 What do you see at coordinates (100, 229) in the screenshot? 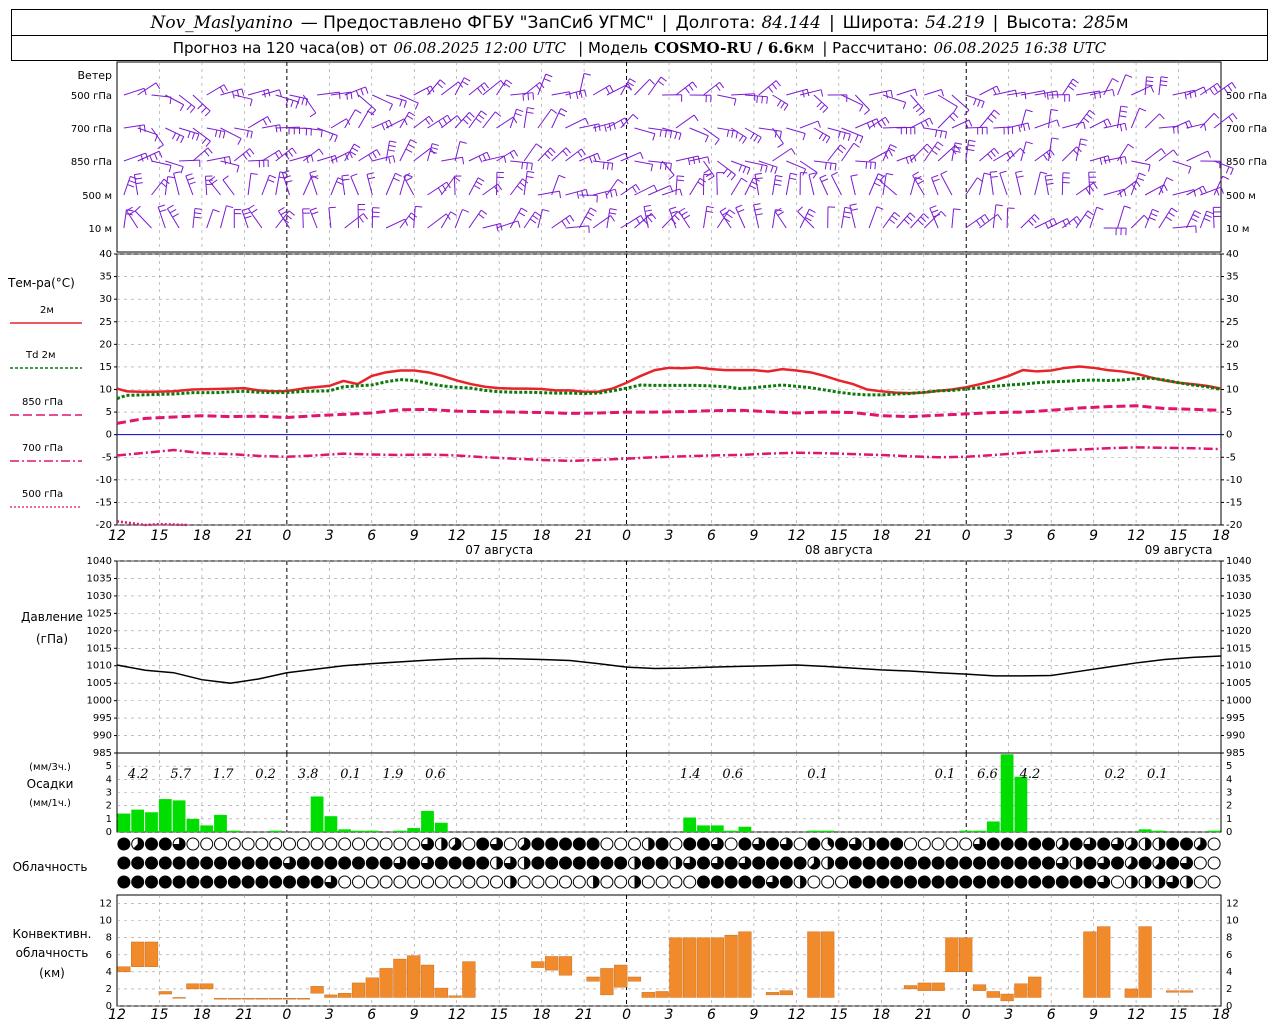
I see `wind-level-label-left: 10 м` at bounding box center [100, 229].